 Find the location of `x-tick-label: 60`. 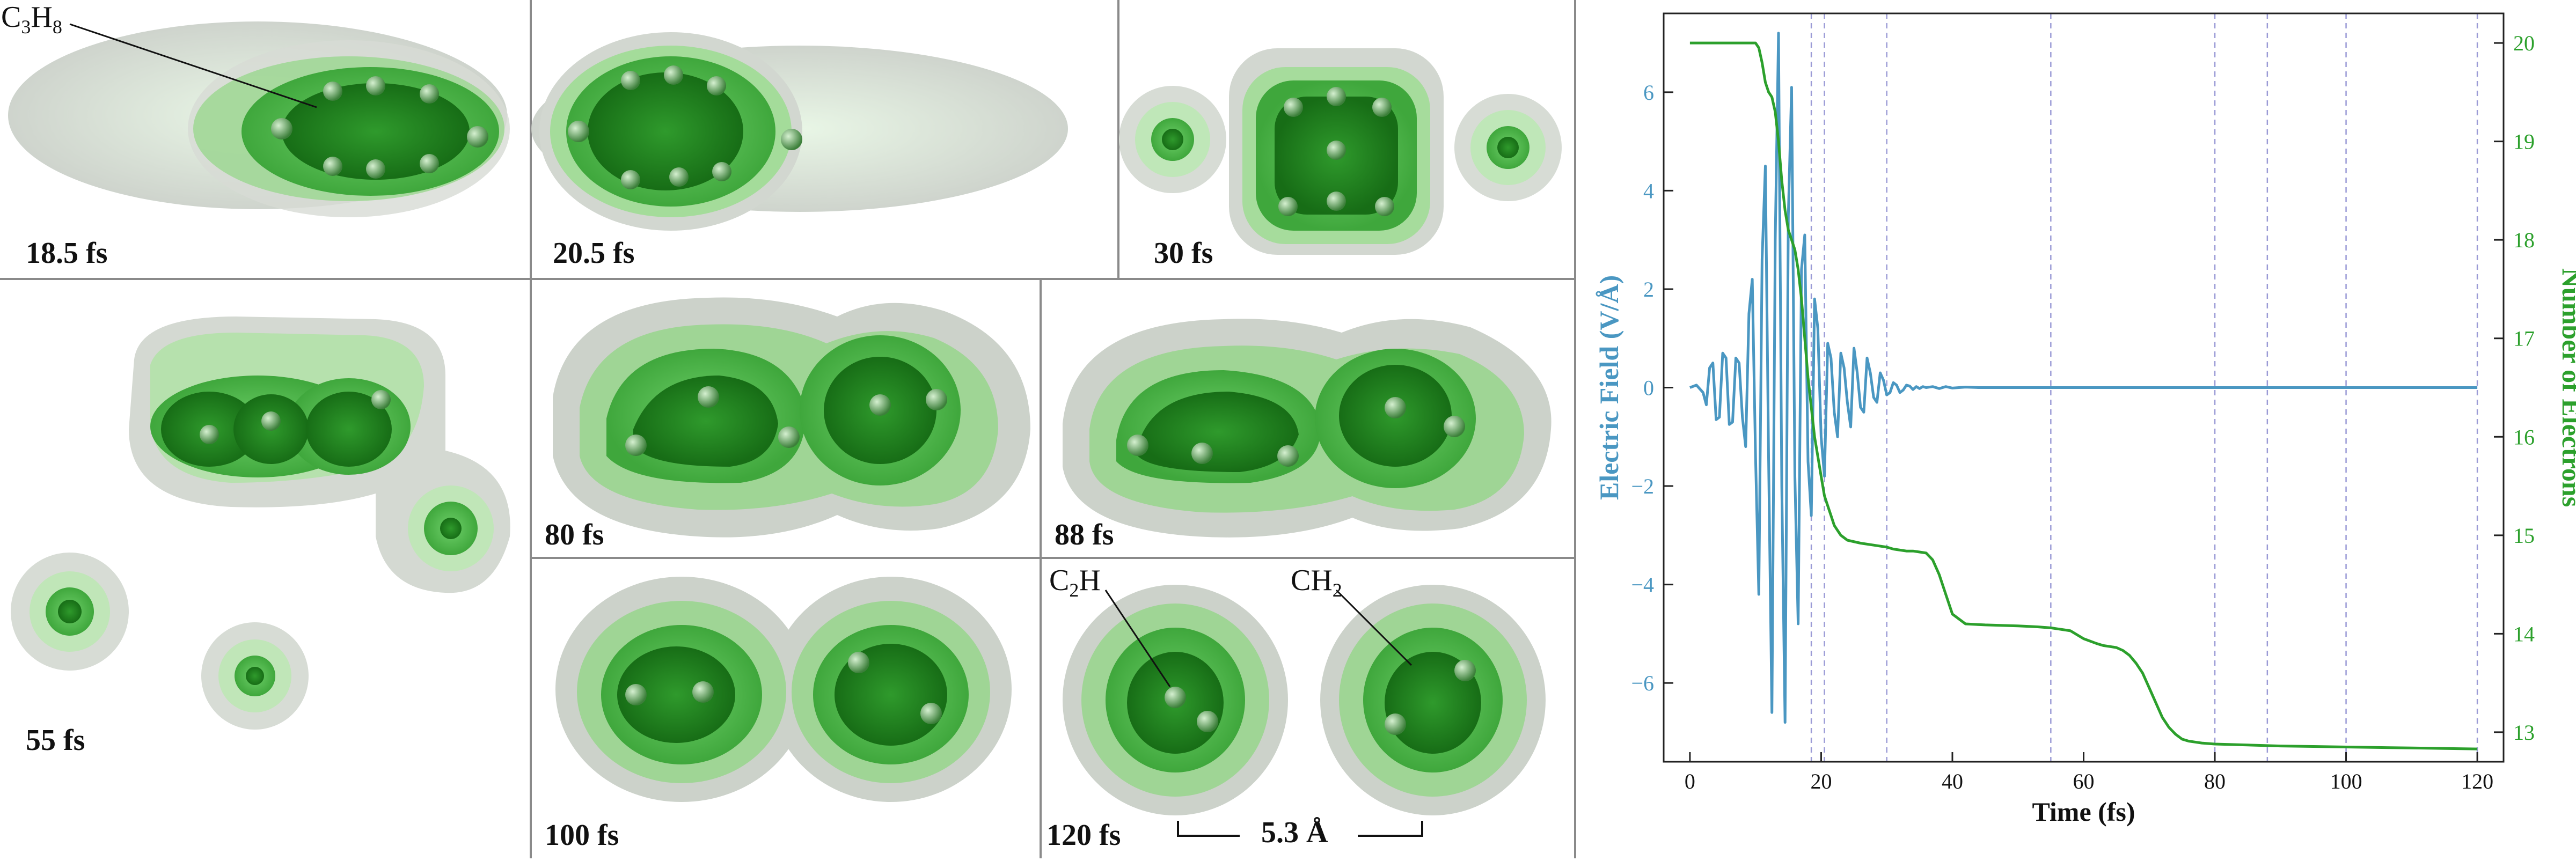

x-tick-label: 60 is located at coordinates (2084, 781).